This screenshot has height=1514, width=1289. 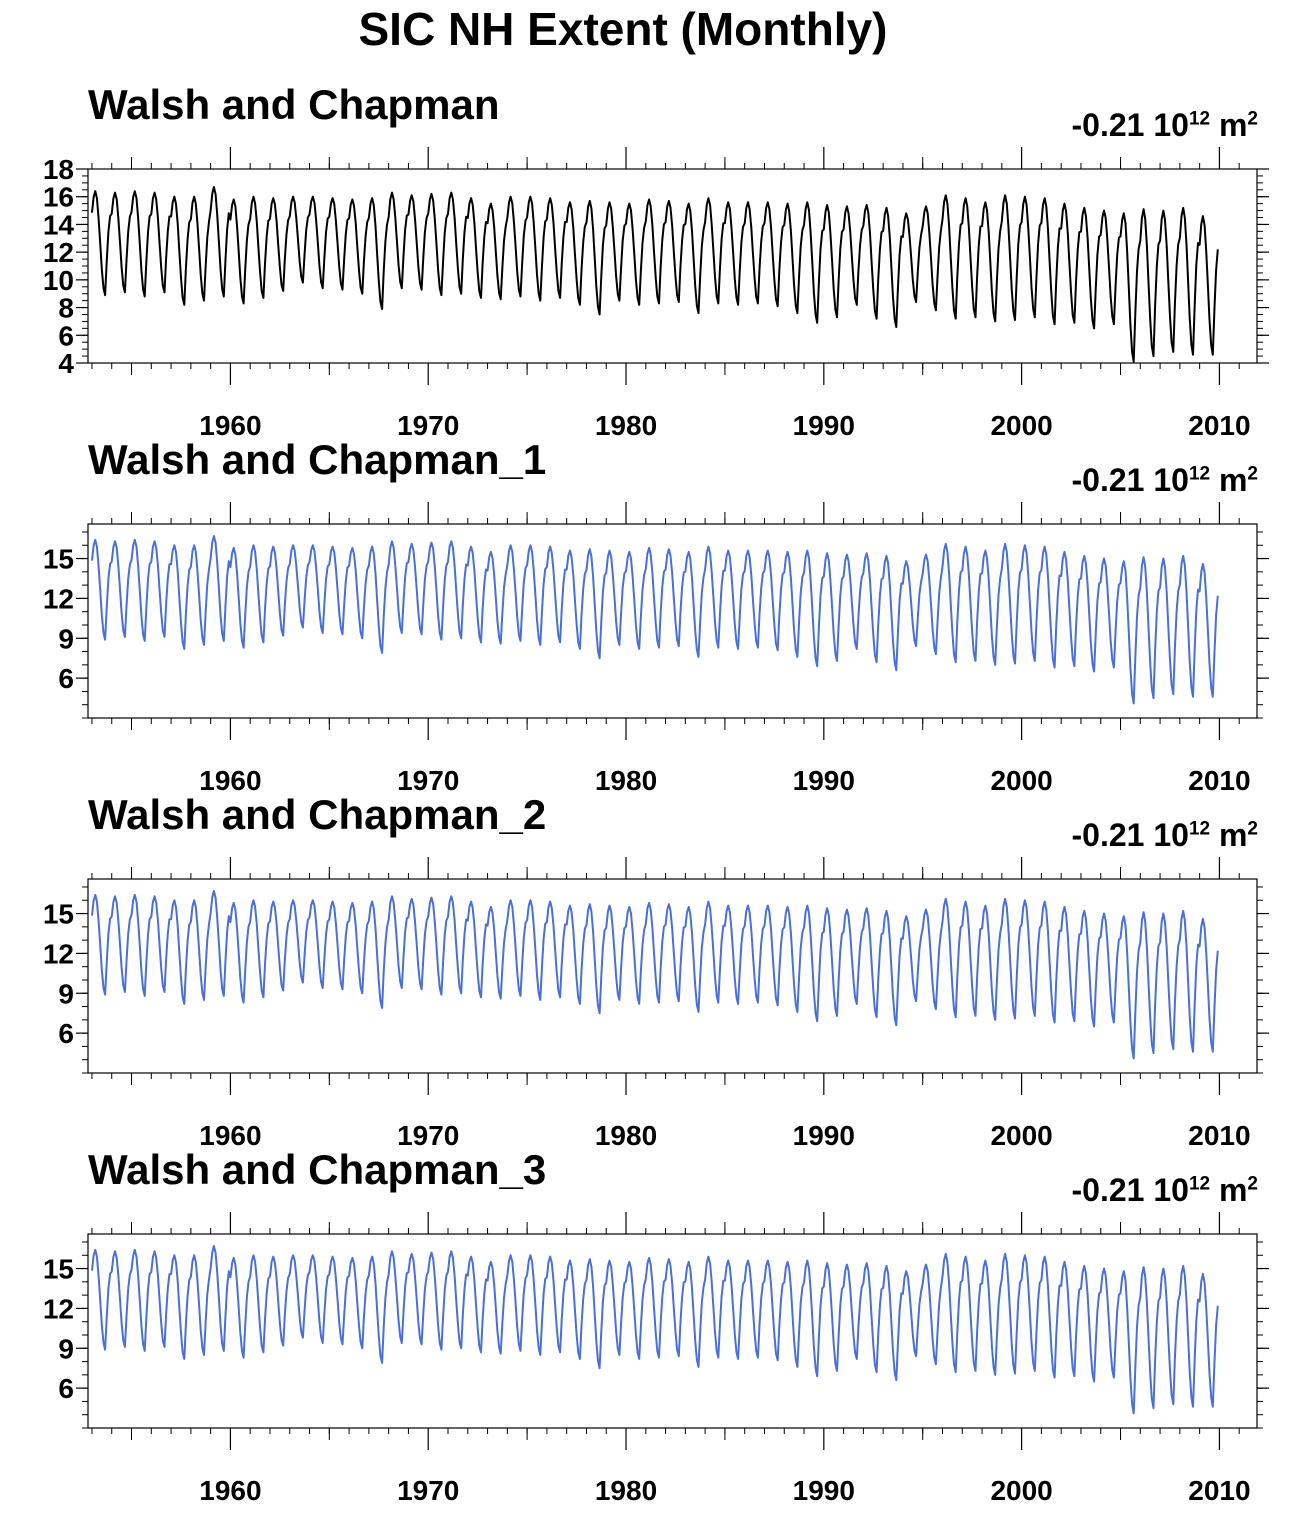 What do you see at coordinates (66, 308) in the screenshot?
I see `y-tick-label: 8` at bounding box center [66, 308].